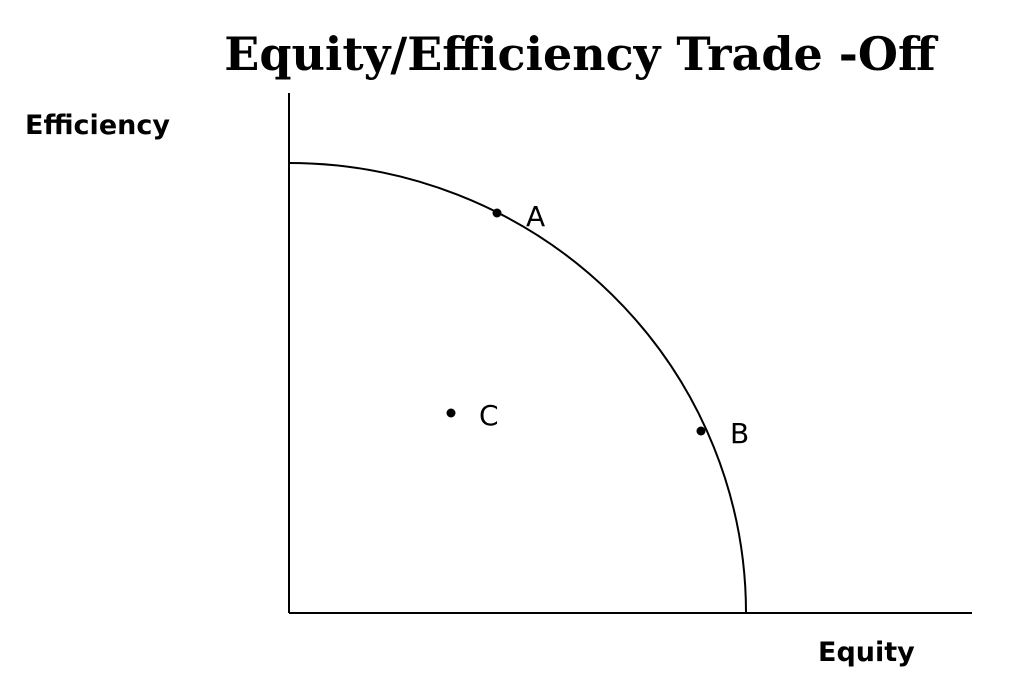 The image size is (1023, 697). I want to click on point-c-marker, so click(451, 413).